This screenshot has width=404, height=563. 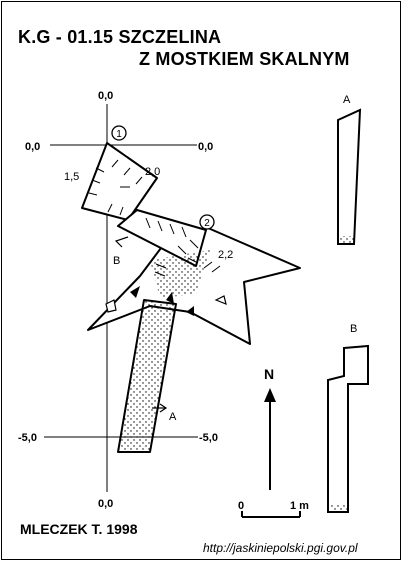 What do you see at coordinates (71, 177) in the screenshot?
I see `depth-label-1: 1,5` at bounding box center [71, 177].